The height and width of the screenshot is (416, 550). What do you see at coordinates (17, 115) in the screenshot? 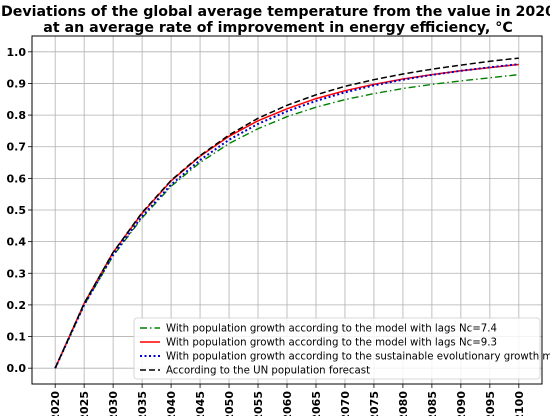
I see `y-tick-label: 0.8` at bounding box center [17, 115].